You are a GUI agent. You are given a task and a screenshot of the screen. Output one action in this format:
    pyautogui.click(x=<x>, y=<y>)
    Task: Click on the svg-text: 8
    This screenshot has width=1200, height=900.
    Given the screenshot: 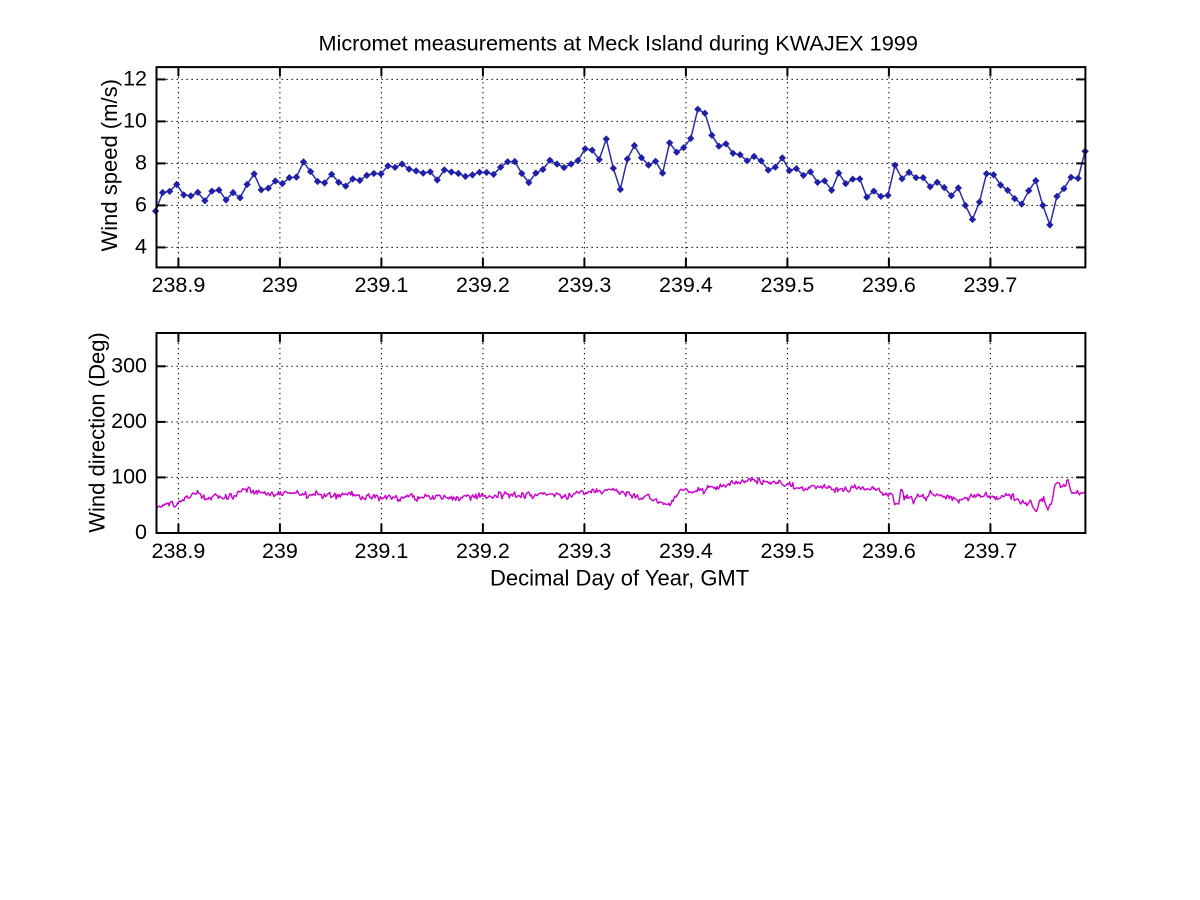 What is the action you would take?
    pyautogui.click(x=141, y=163)
    